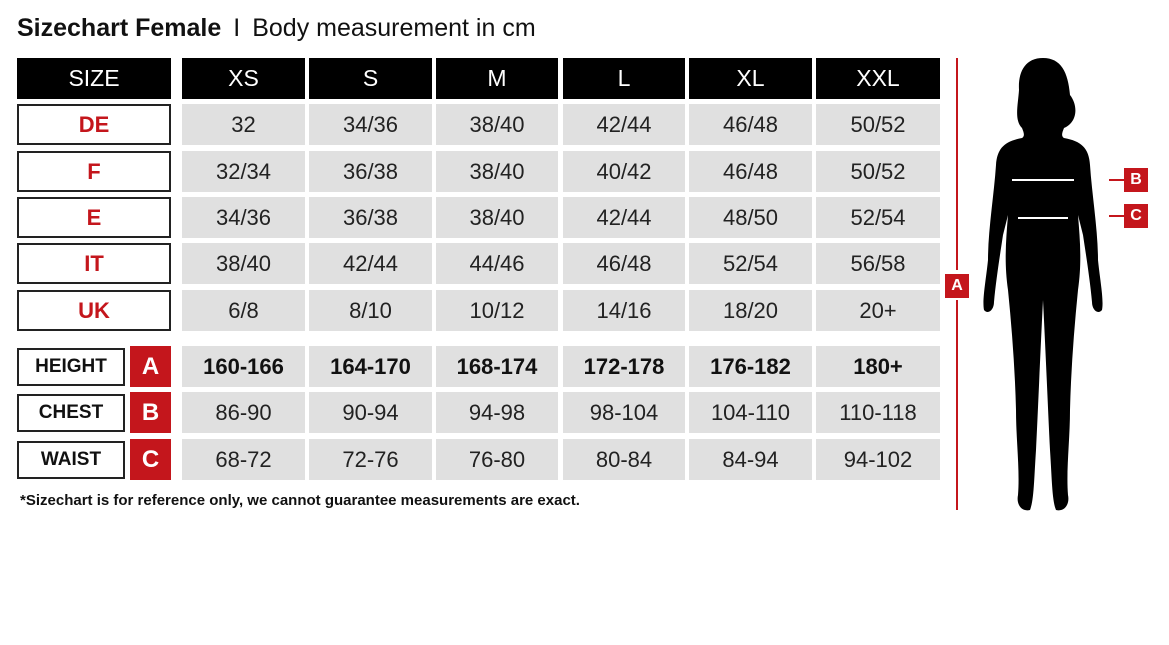  What do you see at coordinates (624, 366) in the screenshot?
I see `measurement-value-cell: 172-178` at bounding box center [624, 366].